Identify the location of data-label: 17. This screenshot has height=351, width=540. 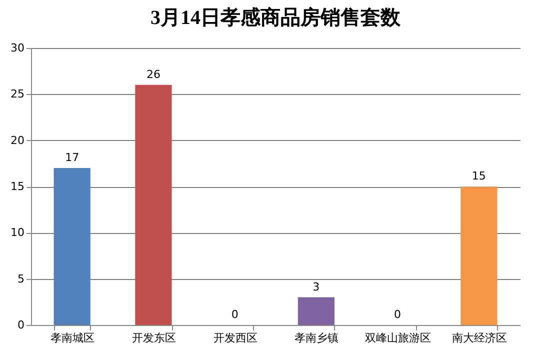
(72, 157).